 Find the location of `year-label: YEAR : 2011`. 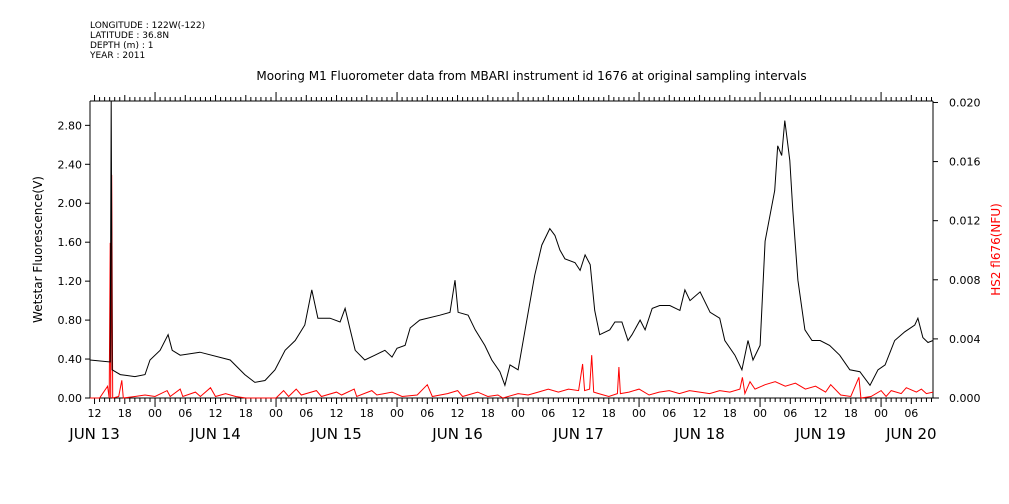

year-label: YEAR : 2011 is located at coordinates (118, 56).